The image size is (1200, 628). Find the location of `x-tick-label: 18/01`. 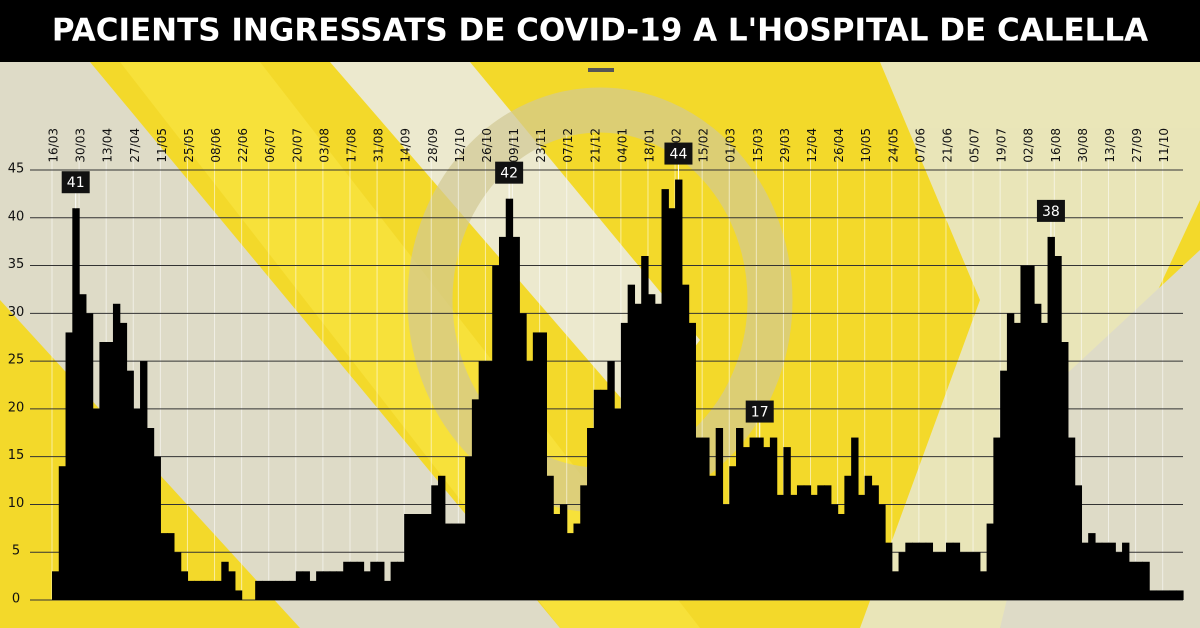

x-tick-label: 18/01 is located at coordinates (649, 145).